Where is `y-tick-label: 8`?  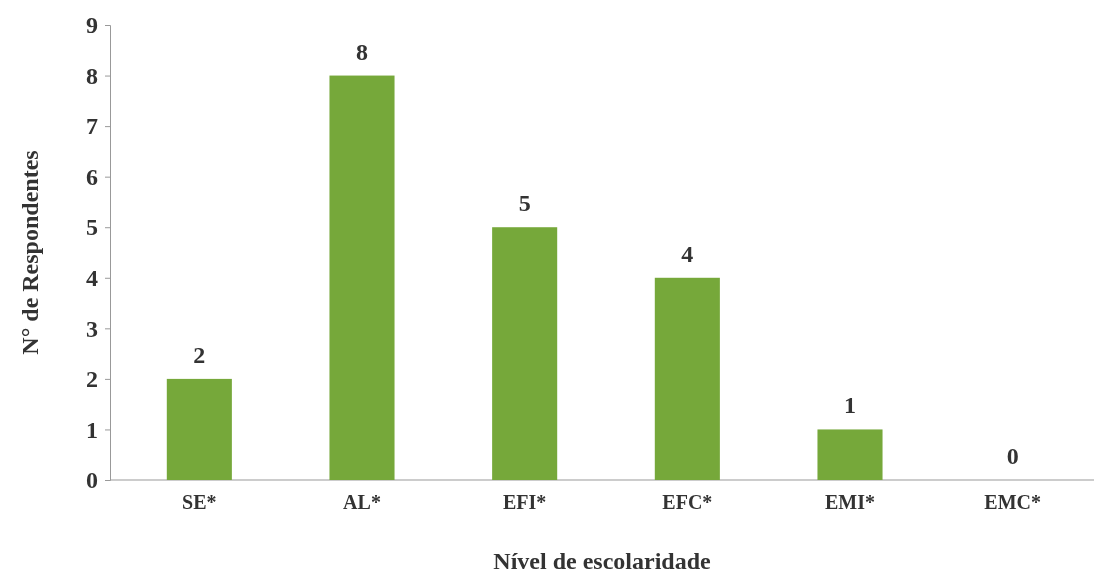 y-tick-label: 8 is located at coordinates (92, 75).